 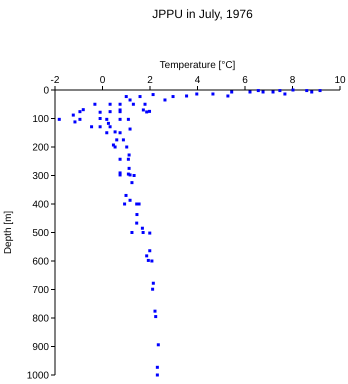 I want to click on y-tick-label: 600, so click(x=41, y=262).